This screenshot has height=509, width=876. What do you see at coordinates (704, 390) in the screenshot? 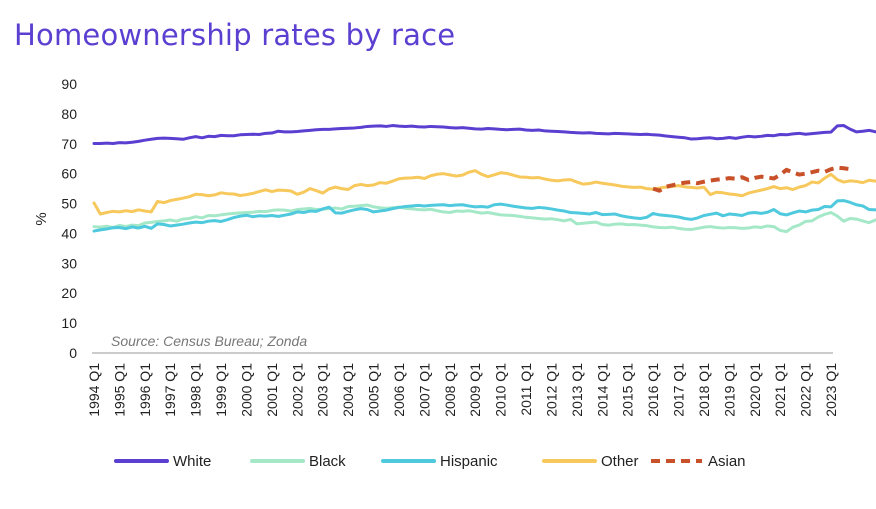
I see `x-tick-label: 2018 Q1` at bounding box center [704, 390].